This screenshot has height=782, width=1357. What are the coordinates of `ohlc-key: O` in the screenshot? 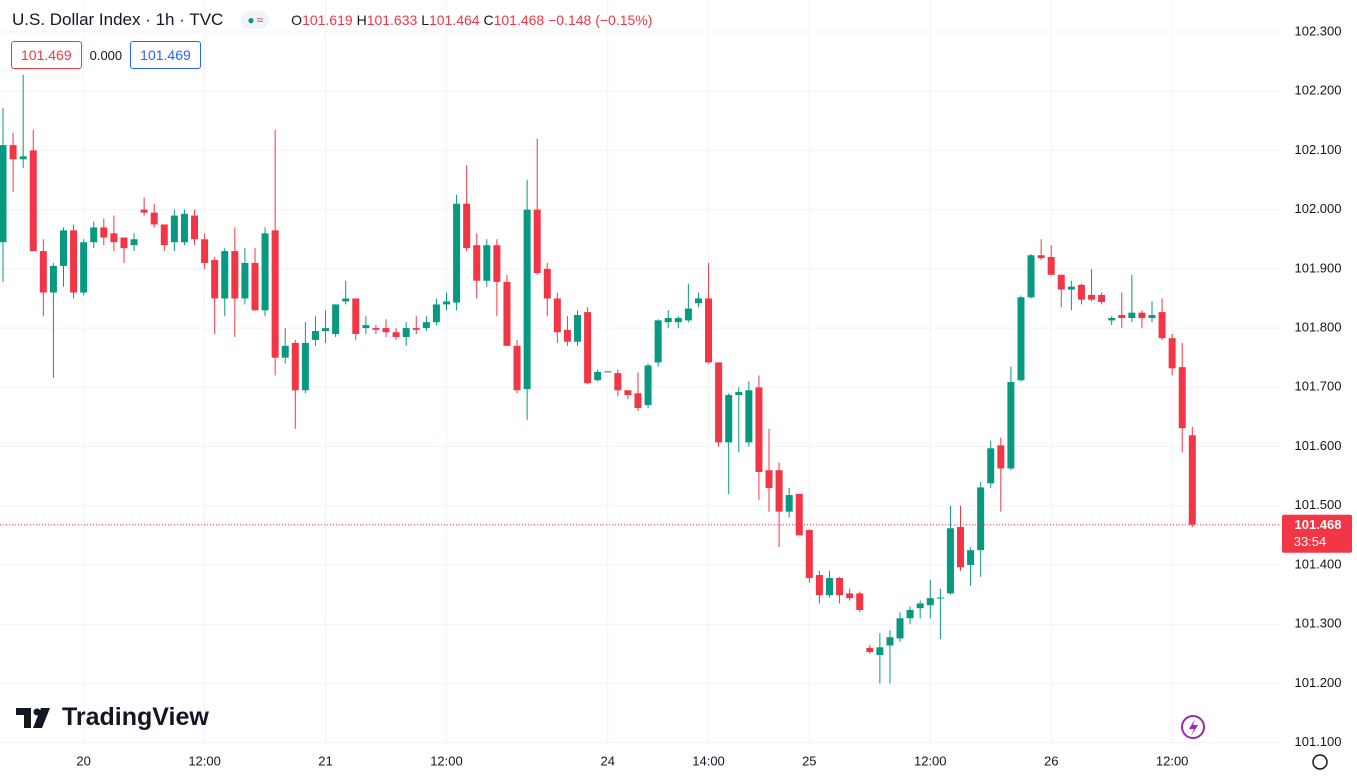 It's located at (297, 20).